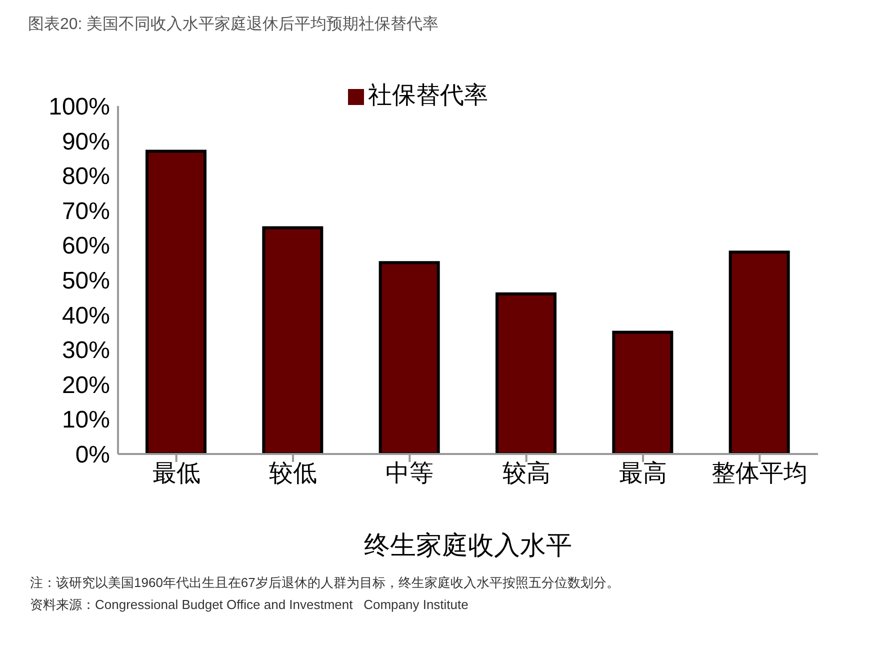  What do you see at coordinates (86, 176) in the screenshot?
I see `y-tick-label: 80%` at bounding box center [86, 176].